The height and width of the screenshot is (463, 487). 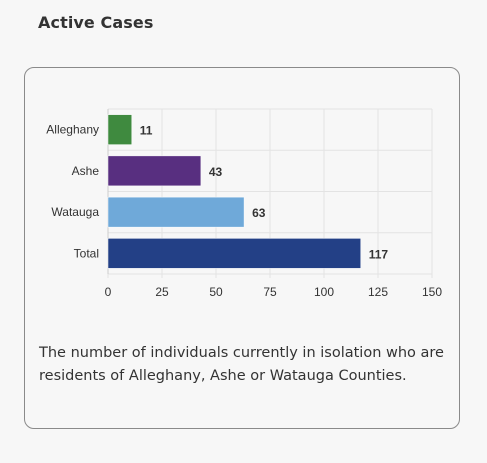 I want to click on x-tick-label: 0, so click(x=108, y=292).